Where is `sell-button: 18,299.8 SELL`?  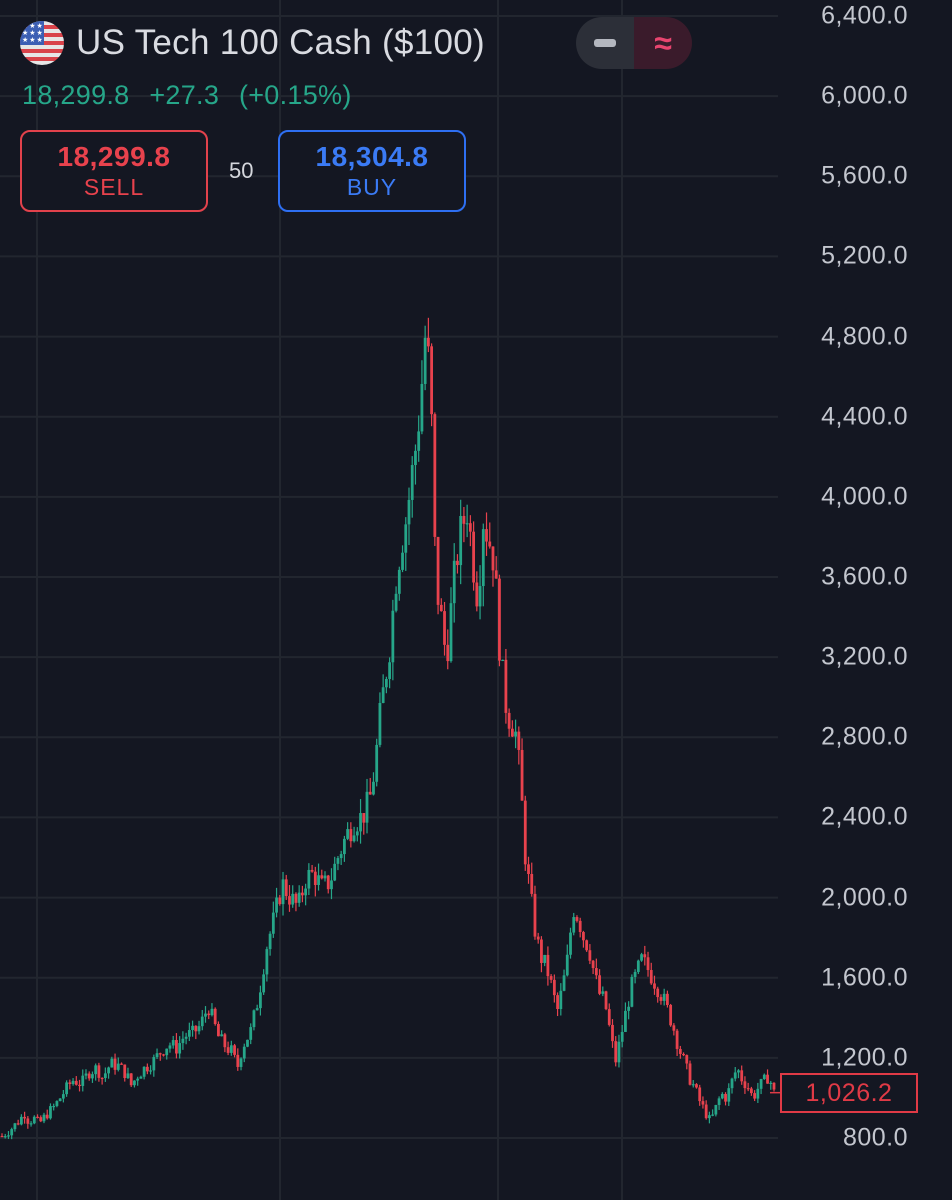 sell-button: 18,299.8 SELL is located at coordinates (114, 171).